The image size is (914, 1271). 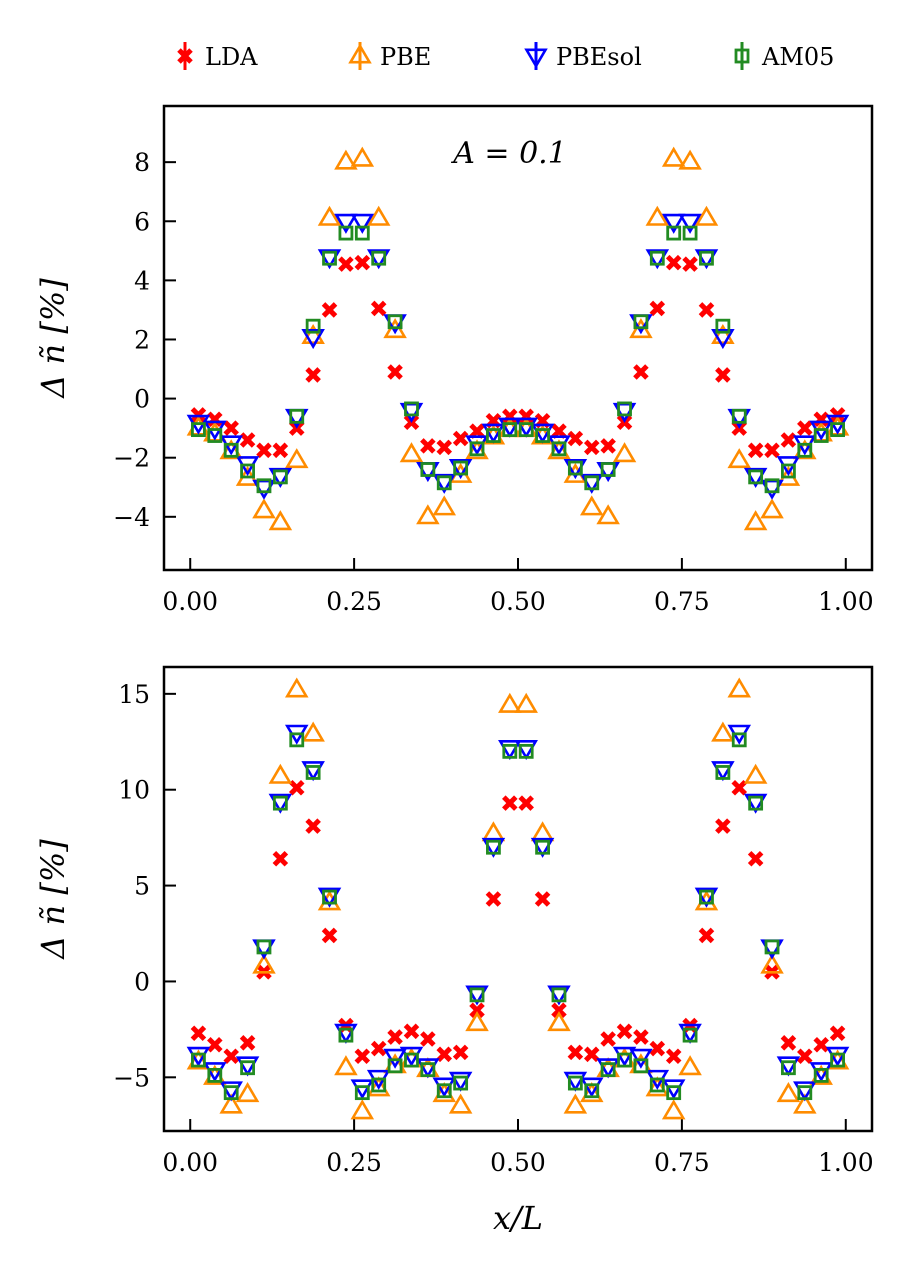 What do you see at coordinates (131, 1077) in the screenshot?
I see `bottom-y-tick-label: −5` at bounding box center [131, 1077].